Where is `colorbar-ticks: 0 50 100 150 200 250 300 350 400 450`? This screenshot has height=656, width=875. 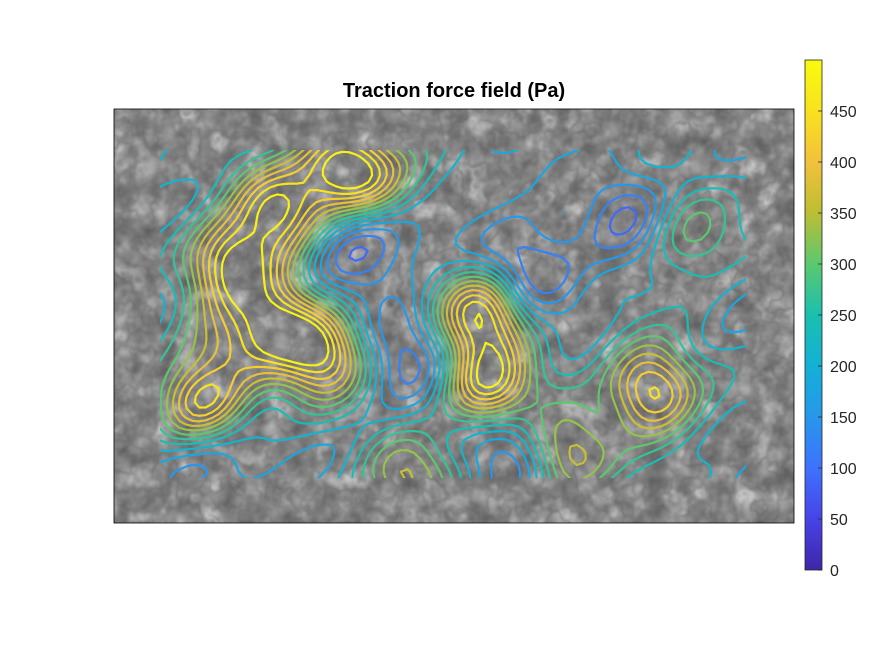 colorbar-ticks: 0 50 100 150 200 250 300 350 400 450 is located at coordinates (837, 342).